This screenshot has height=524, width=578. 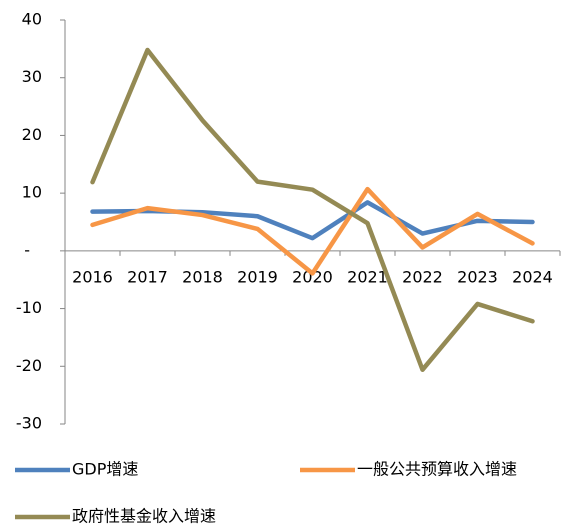 I want to click on y-tick-label: 40, so click(x=32, y=19).